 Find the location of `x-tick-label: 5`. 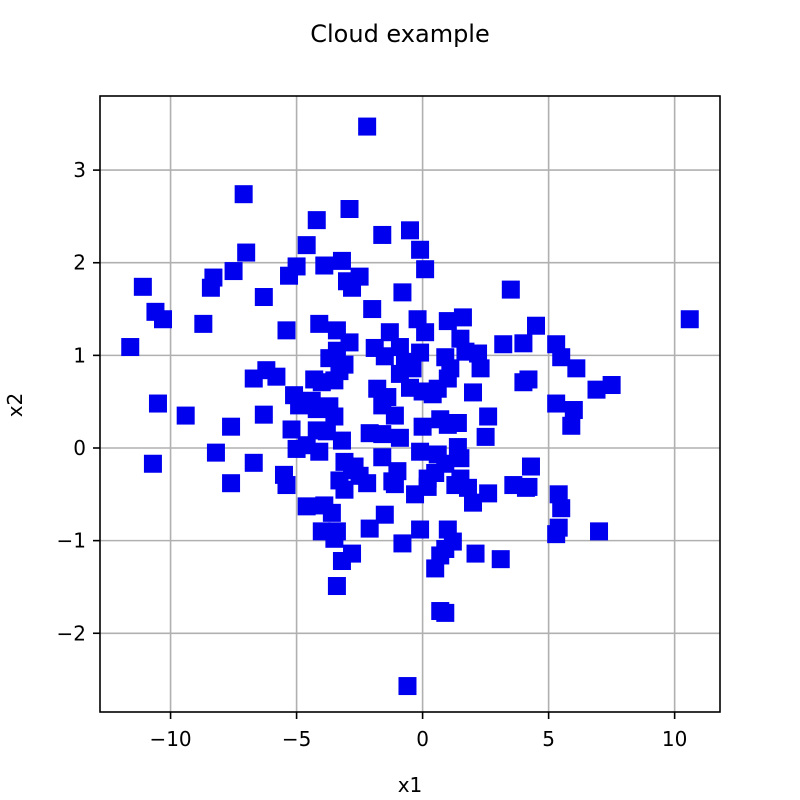

x-tick-label: 5 is located at coordinates (548, 739).